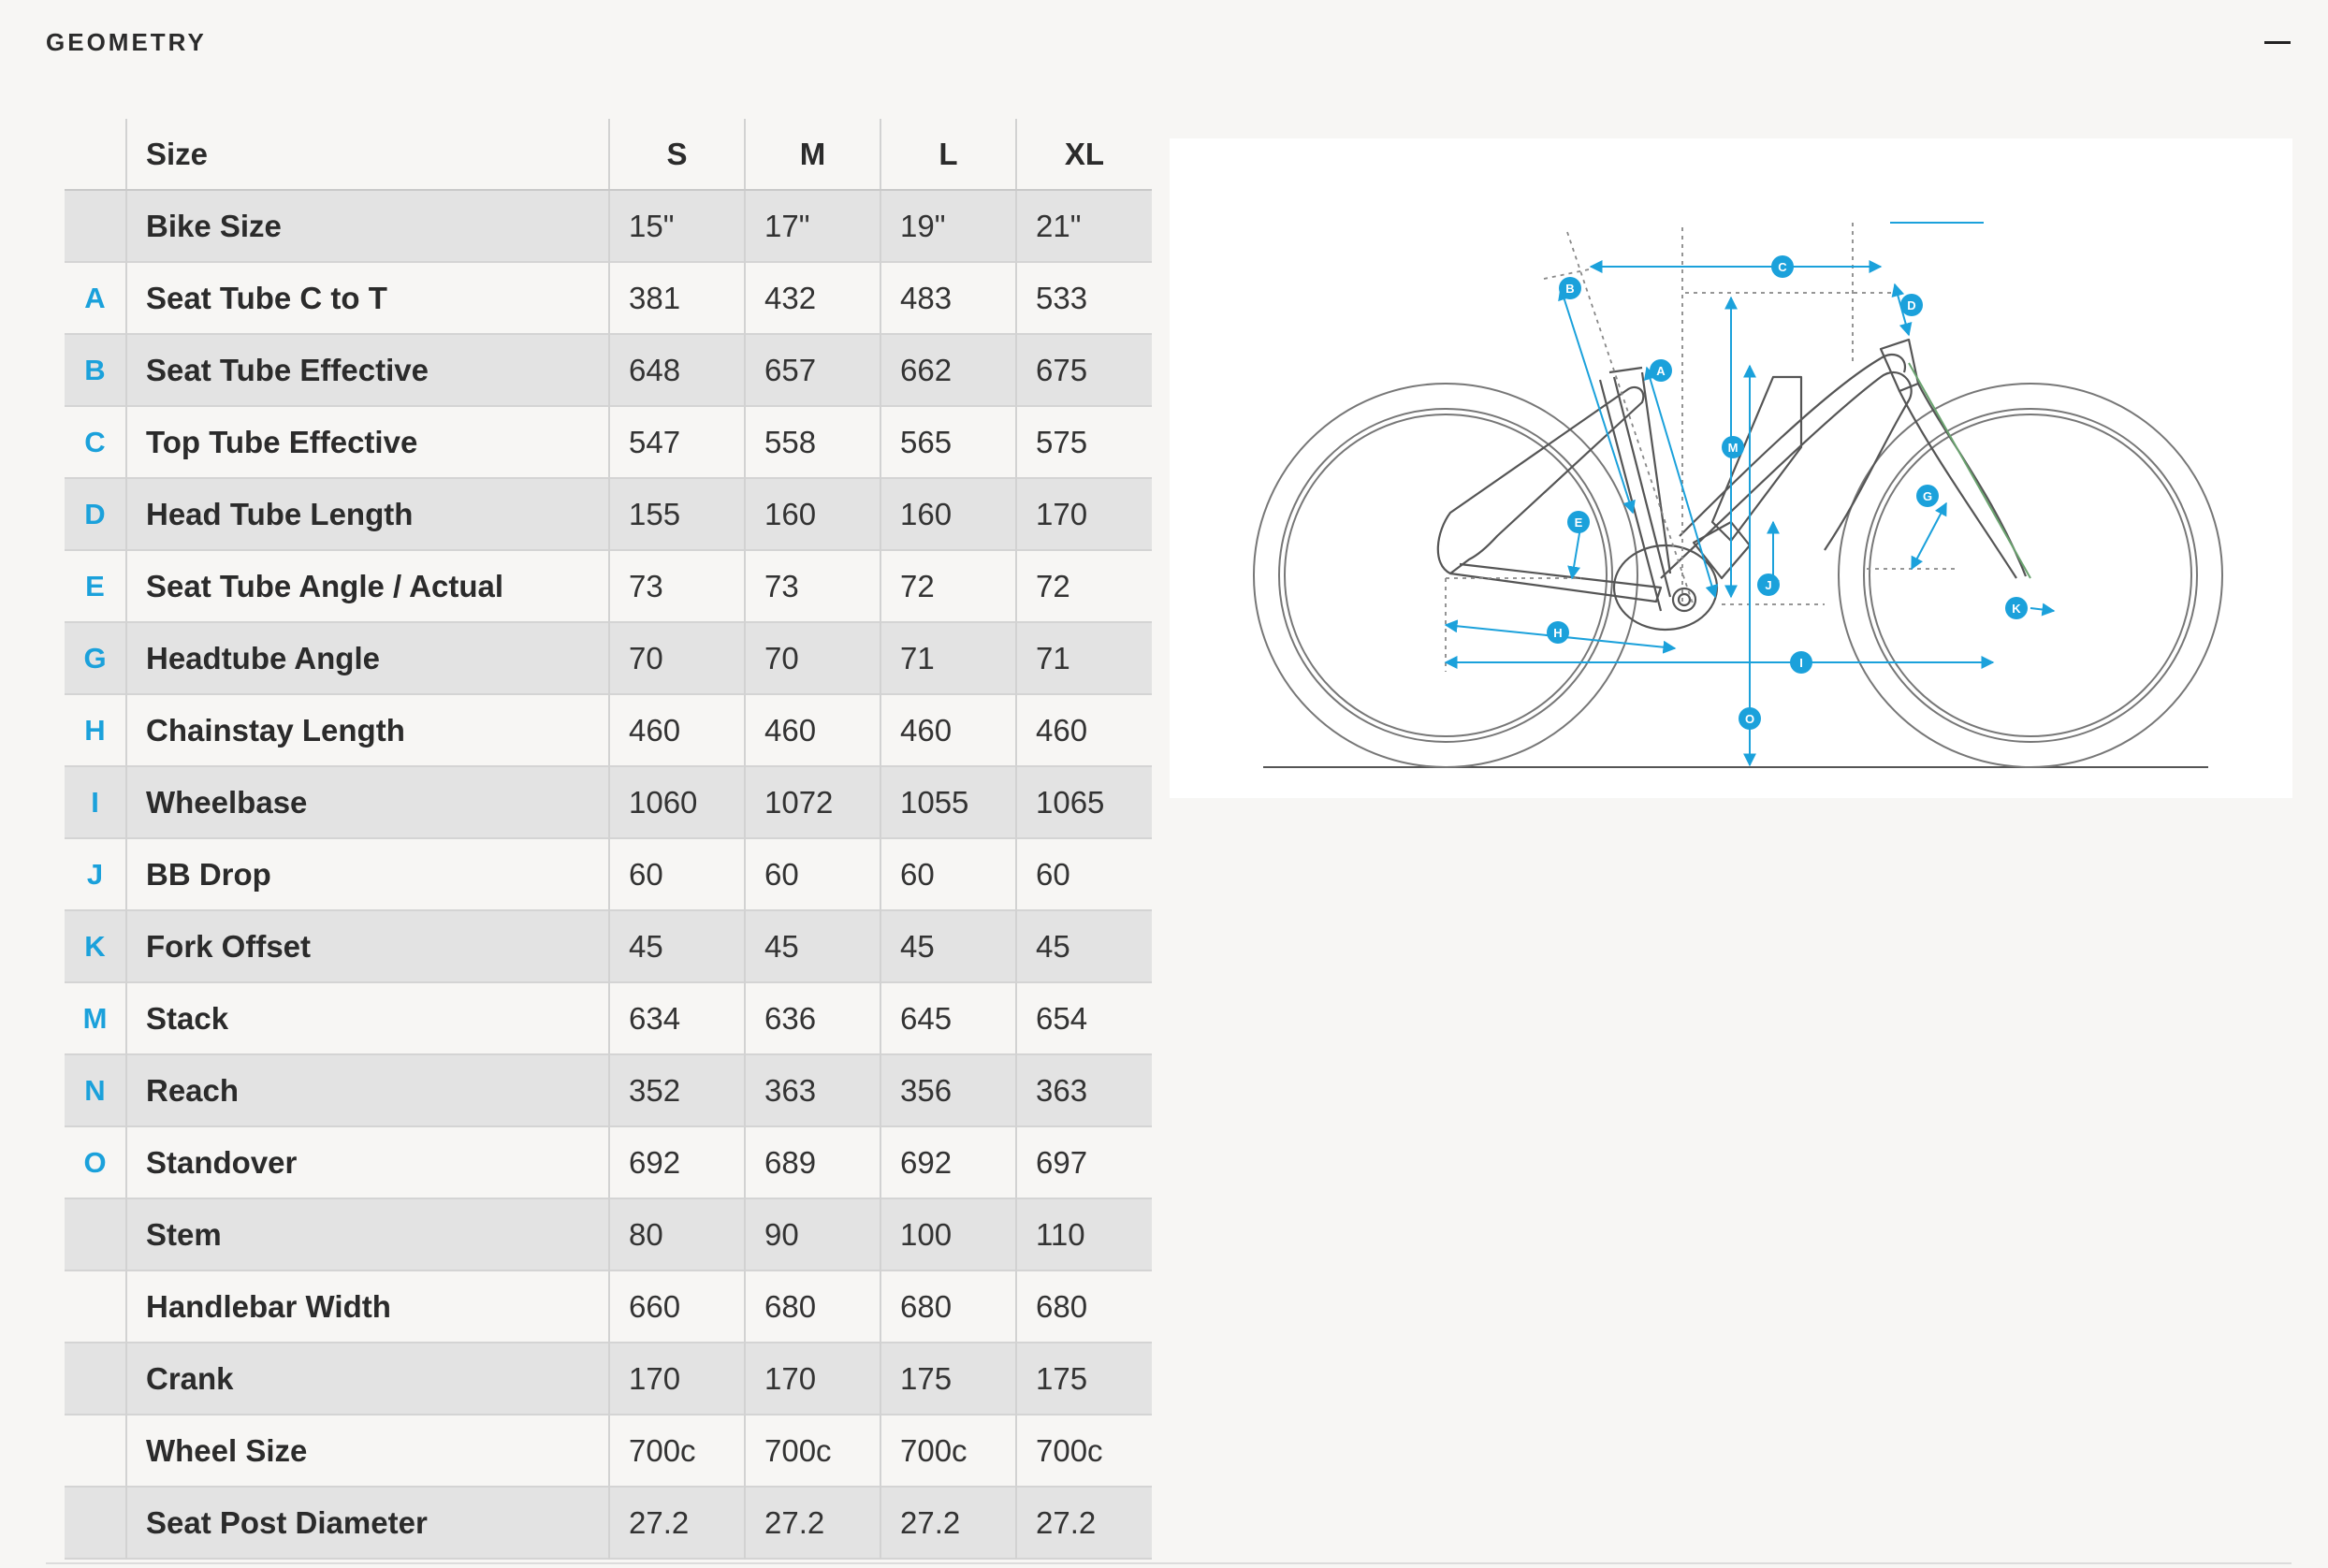  I want to click on row-value-m: 680, so click(813, 1306).